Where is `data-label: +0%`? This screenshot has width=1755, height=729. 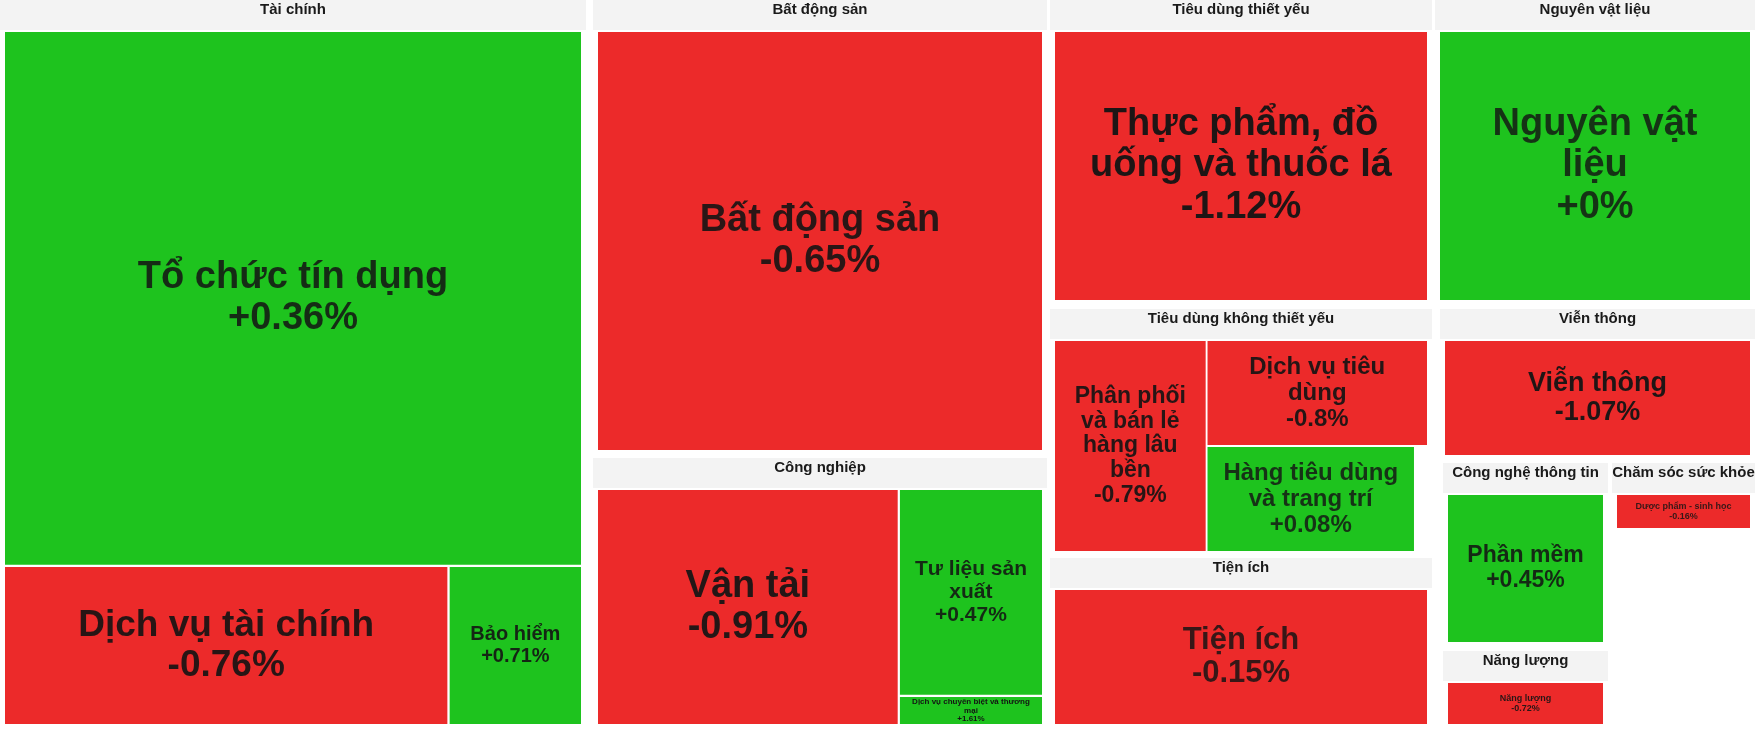
data-label: +0% is located at coordinates (1595, 204).